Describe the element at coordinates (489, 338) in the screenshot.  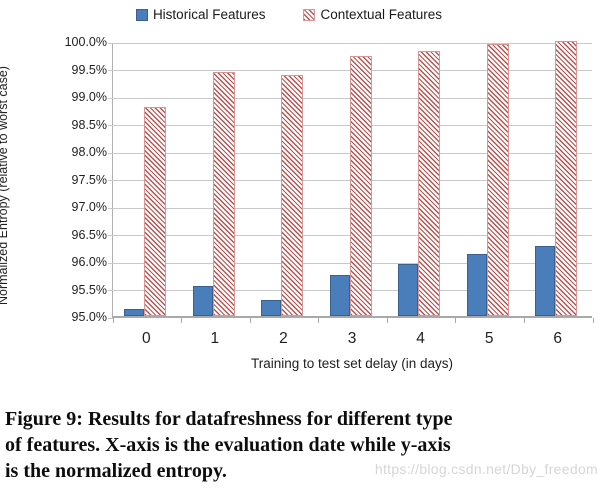
I see `x-tick-label: 5` at that location.